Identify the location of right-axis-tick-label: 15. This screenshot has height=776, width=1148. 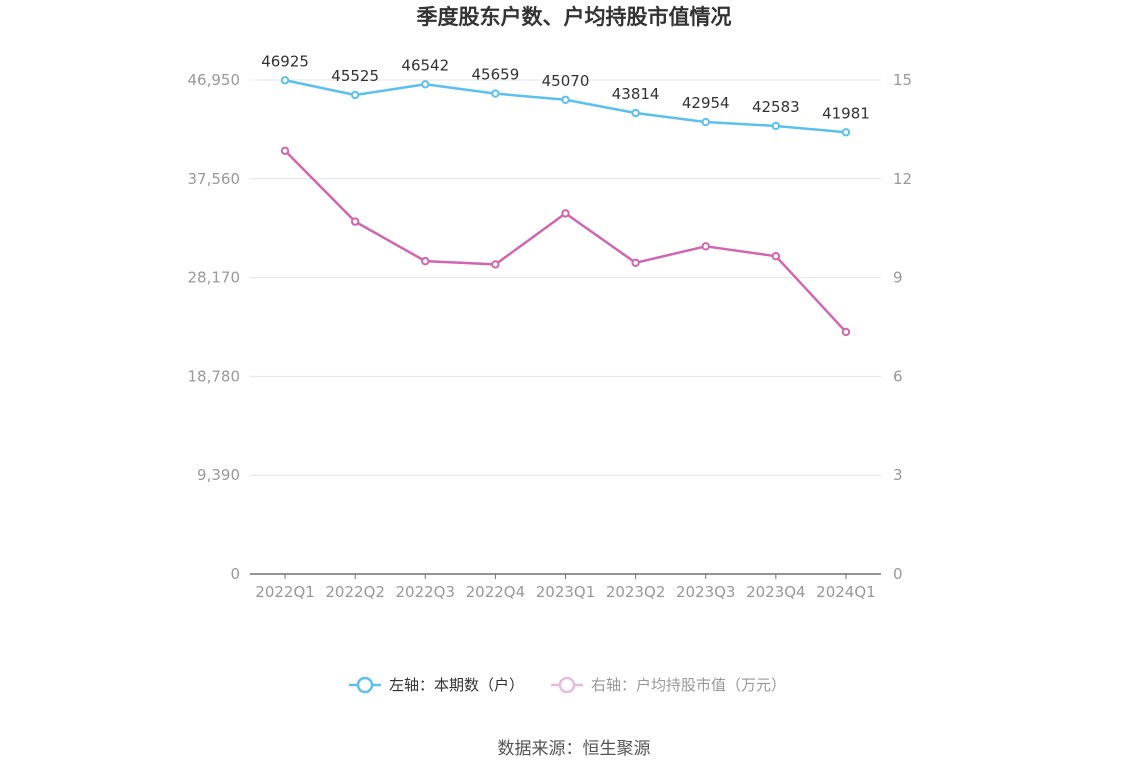
(902, 80).